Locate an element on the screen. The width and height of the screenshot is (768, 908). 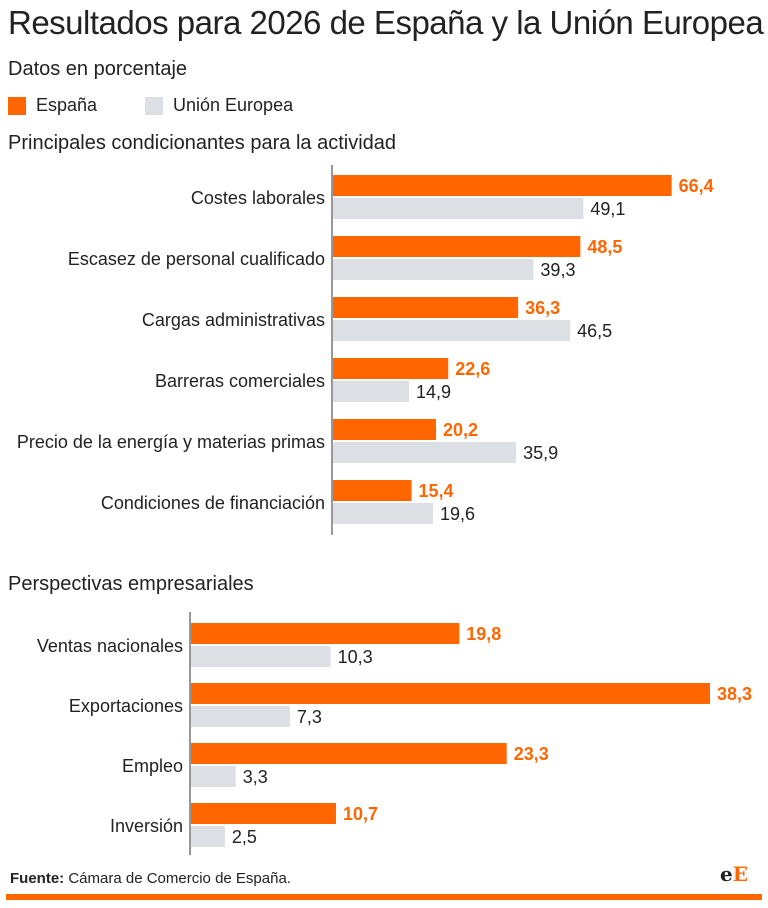
value-label-spain: 22,6 is located at coordinates (472, 369).